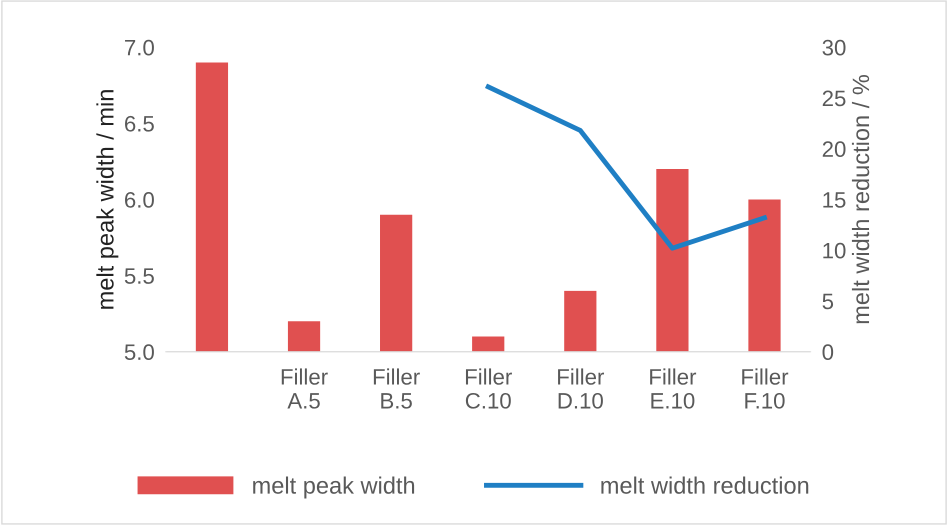  I want to click on y2-tick-label: 5, so click(828, 302).